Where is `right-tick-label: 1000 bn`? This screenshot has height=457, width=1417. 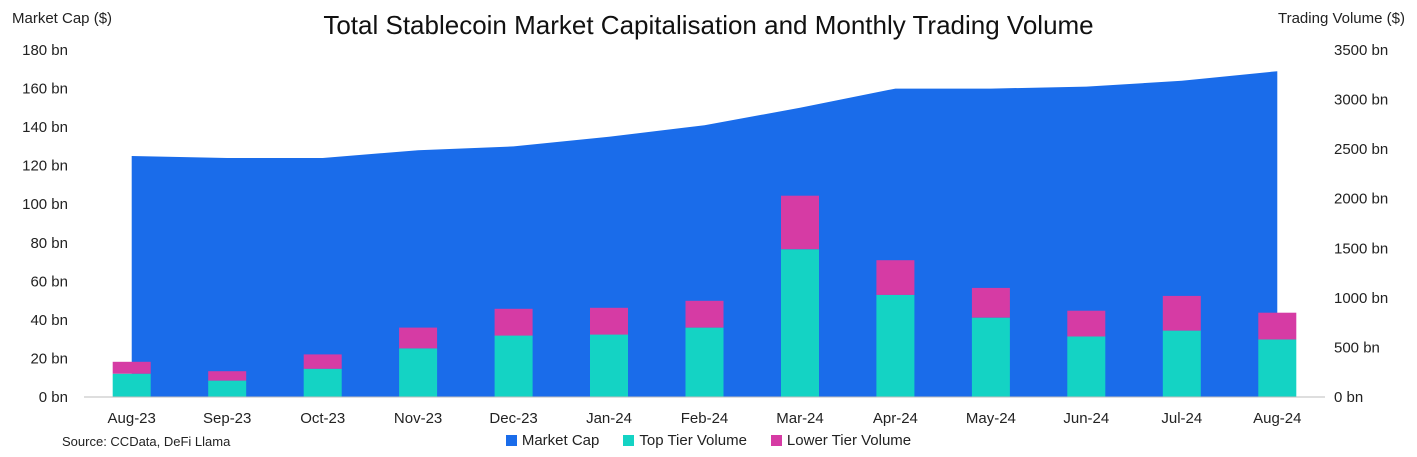 right-tick-label: 1000 bn is located at coordinates (1361, 298).